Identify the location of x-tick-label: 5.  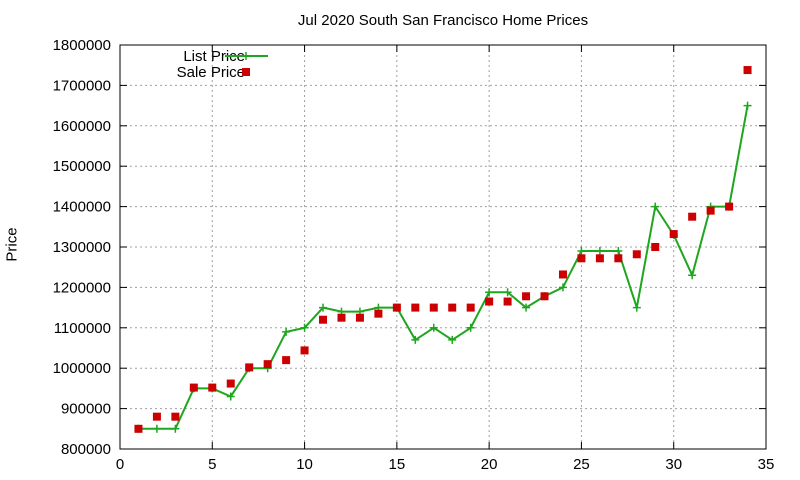
(212, 464).